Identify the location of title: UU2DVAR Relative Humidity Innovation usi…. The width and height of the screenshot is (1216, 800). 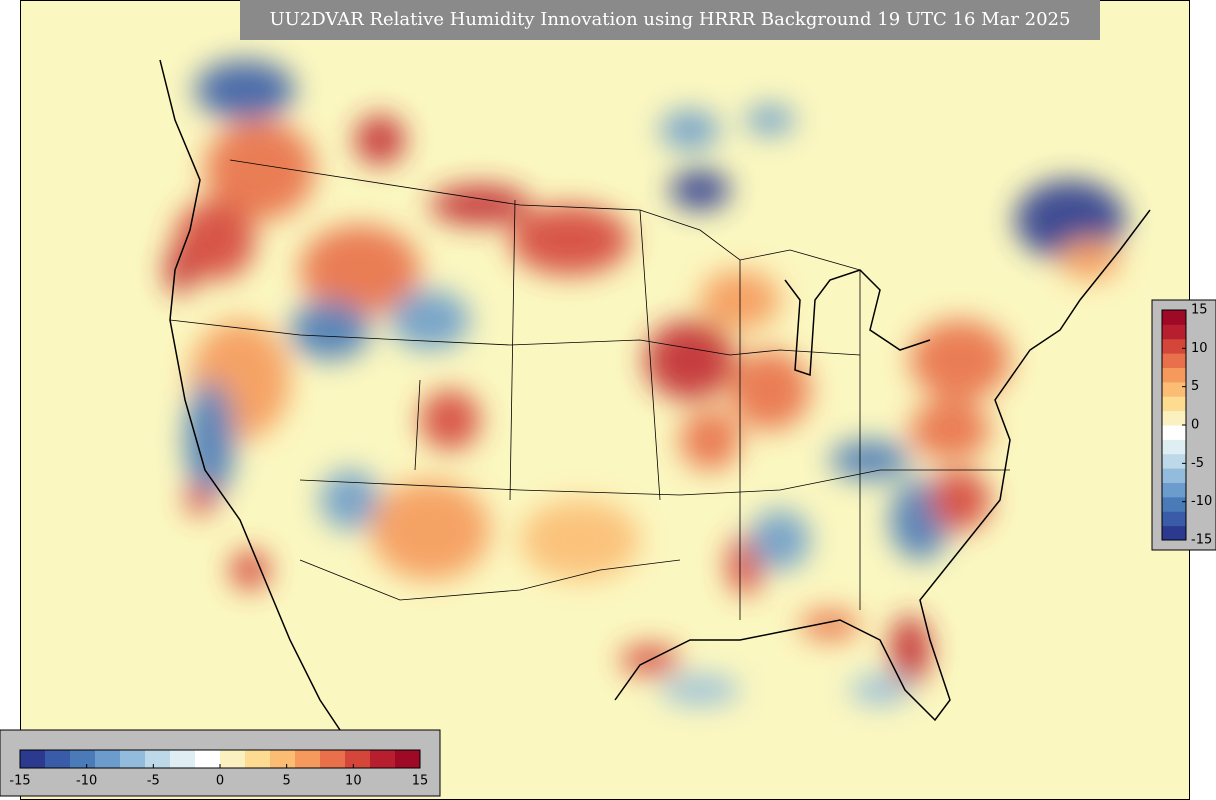
(670, 19).